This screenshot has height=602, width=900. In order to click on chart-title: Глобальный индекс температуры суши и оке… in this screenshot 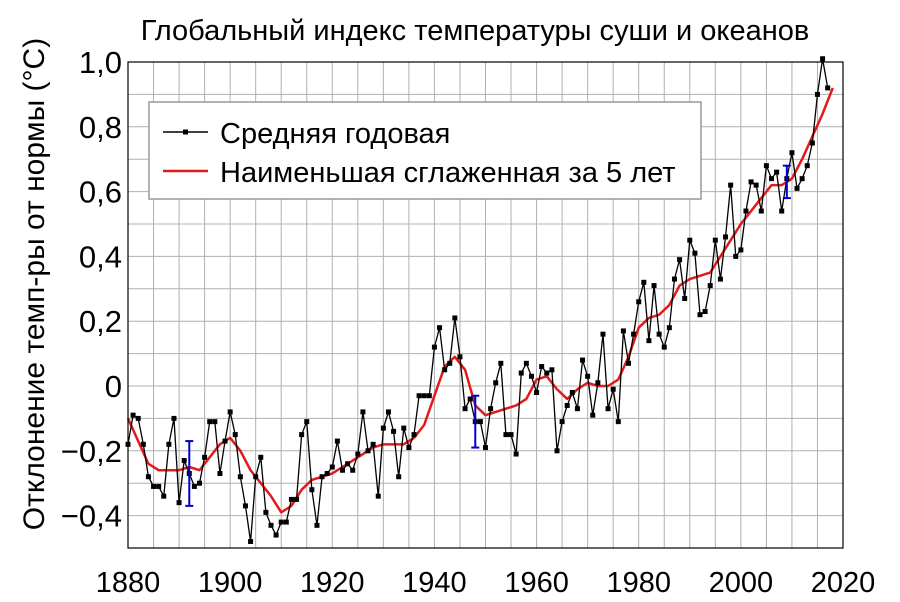, I will do `click(475, 31)`.